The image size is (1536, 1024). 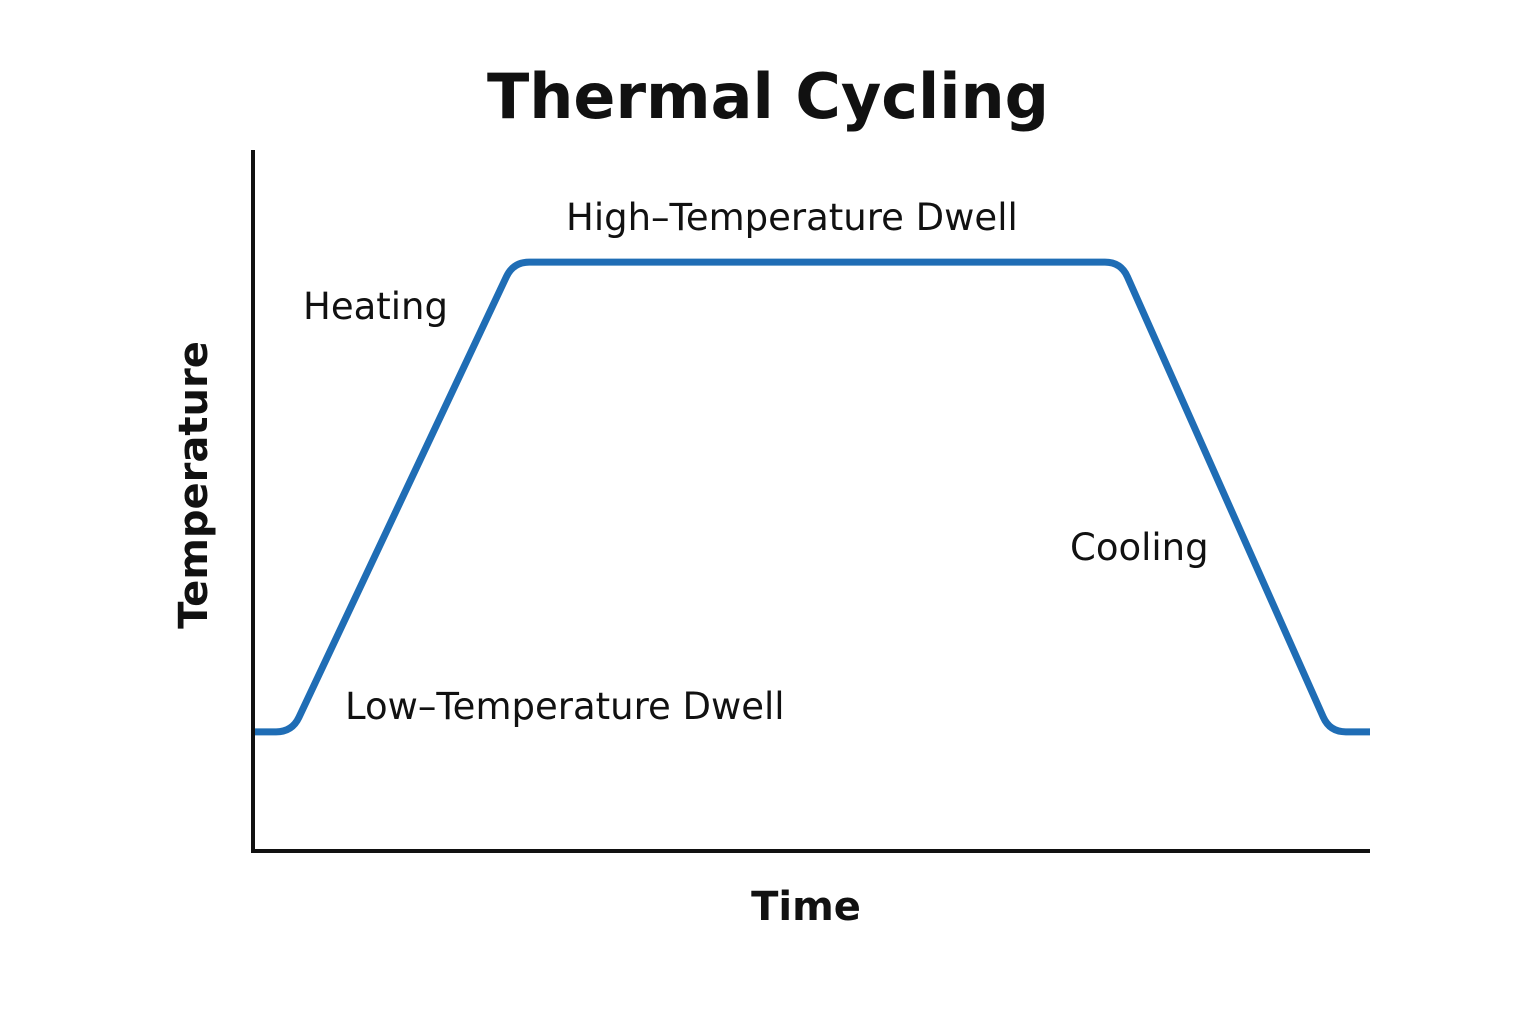 I want to click on low-temperature-dwell-label: Low–Temperature Dwell, so click(x=565, y=706).